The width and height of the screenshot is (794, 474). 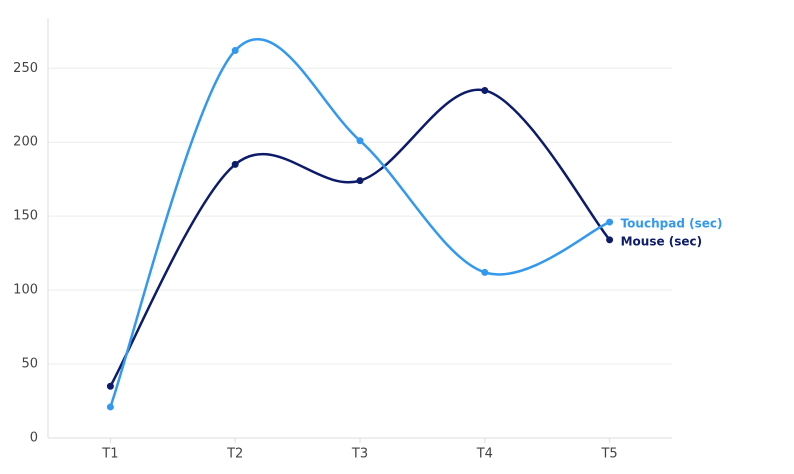 I want to click on y-tick-label: 150, so click(x=25, y=216).